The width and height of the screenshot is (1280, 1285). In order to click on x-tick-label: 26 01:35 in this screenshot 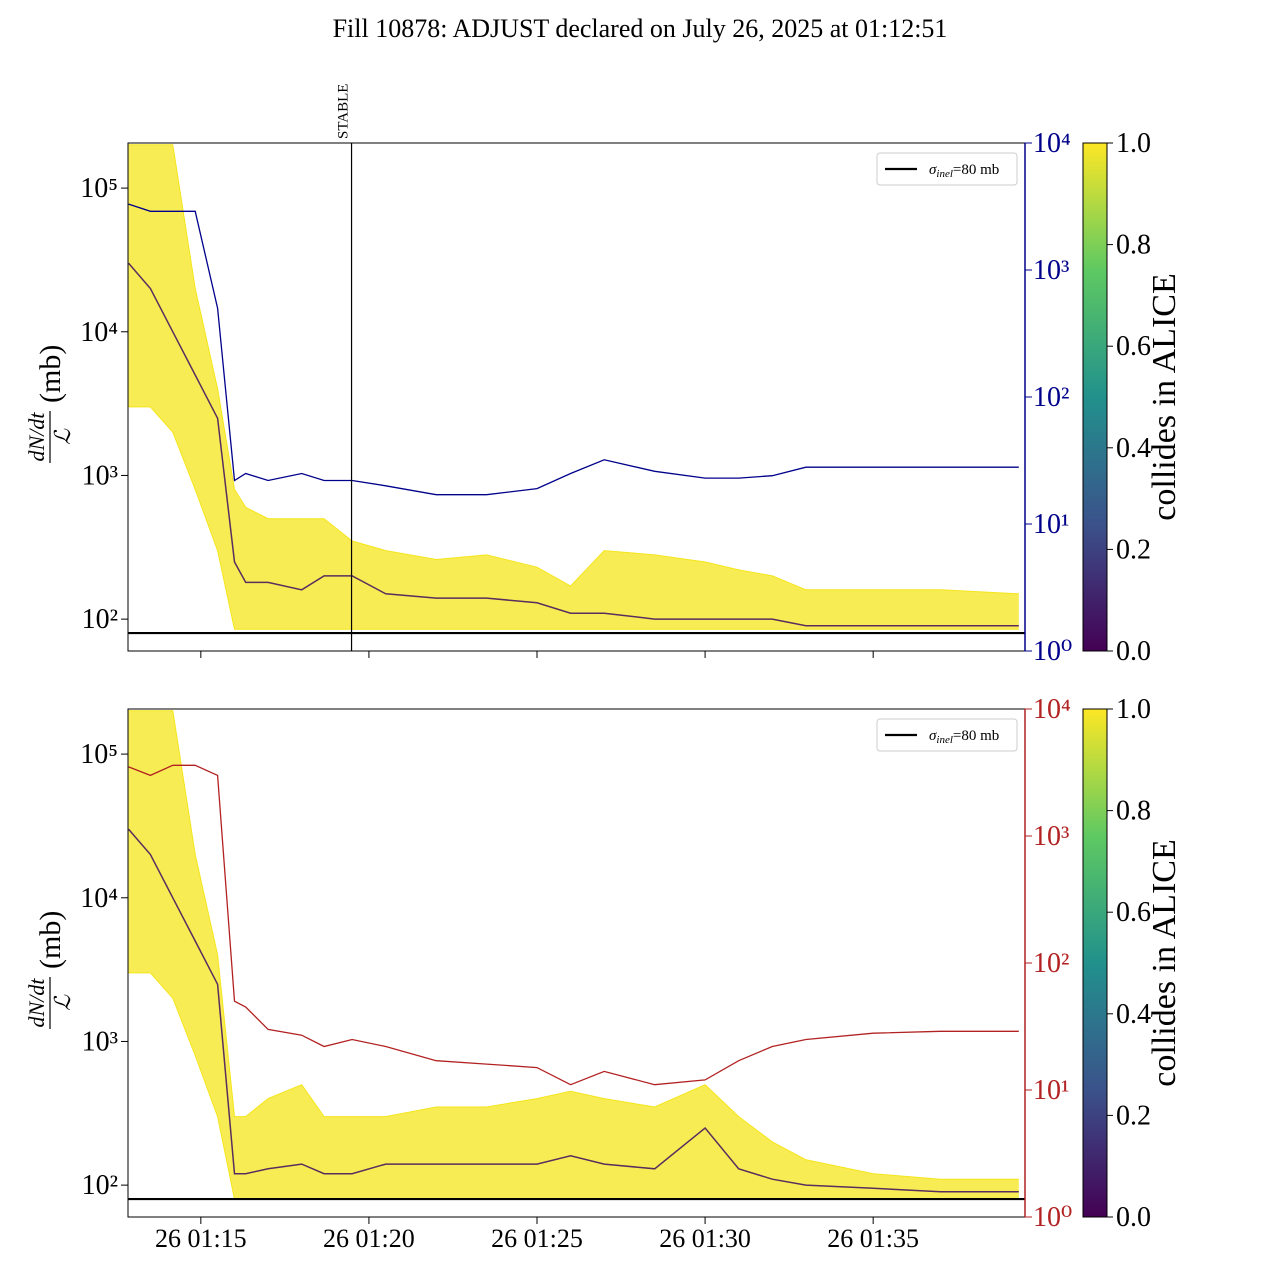, I will do `click(873, 1238)`.